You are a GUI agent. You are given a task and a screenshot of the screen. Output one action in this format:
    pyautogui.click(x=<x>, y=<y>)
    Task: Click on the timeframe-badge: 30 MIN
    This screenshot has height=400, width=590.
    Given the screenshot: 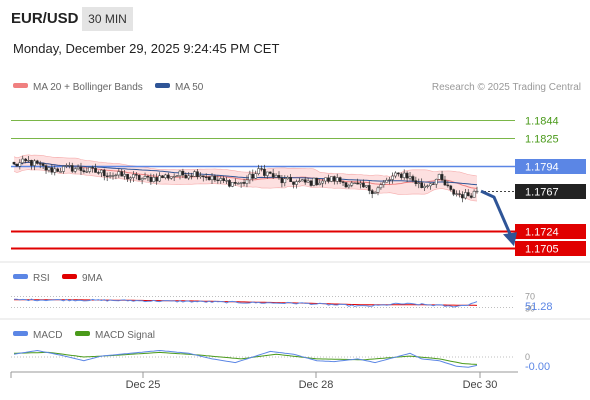 What is the action you would take?
    pyautogui.click(x=107, y=19)
    